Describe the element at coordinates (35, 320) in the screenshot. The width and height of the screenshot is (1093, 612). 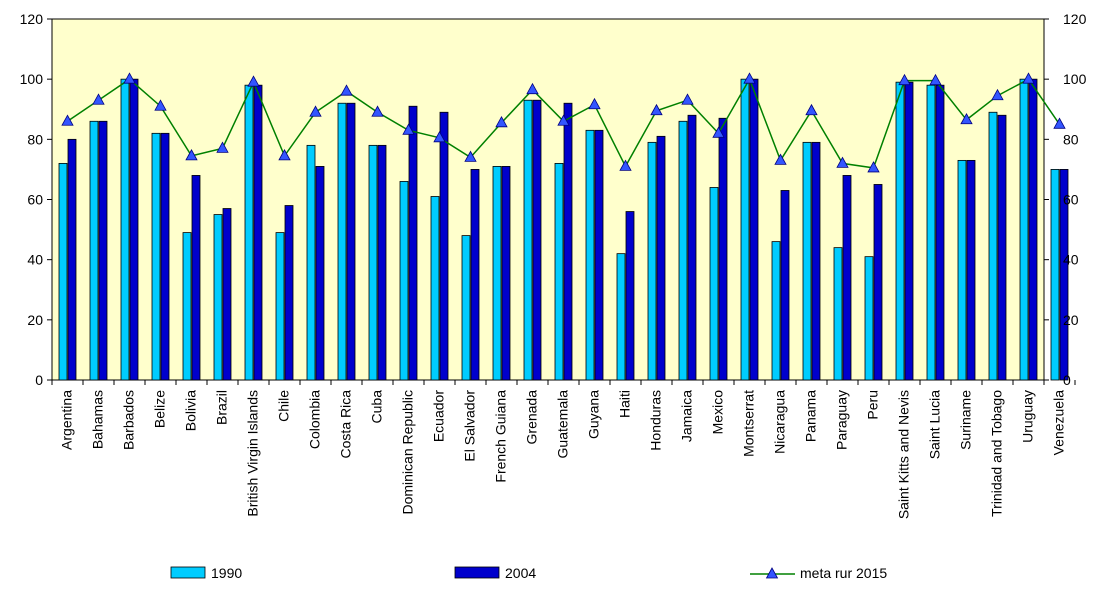
I see `left-y-tick-label: 20` at that location.